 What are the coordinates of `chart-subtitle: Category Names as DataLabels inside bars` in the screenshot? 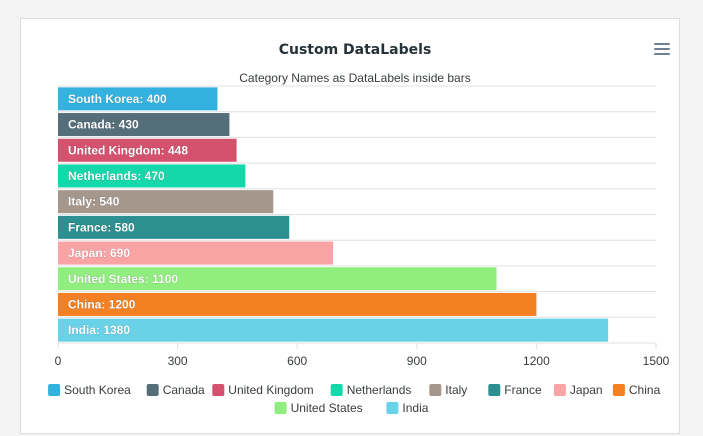 It's located at (354, 78).